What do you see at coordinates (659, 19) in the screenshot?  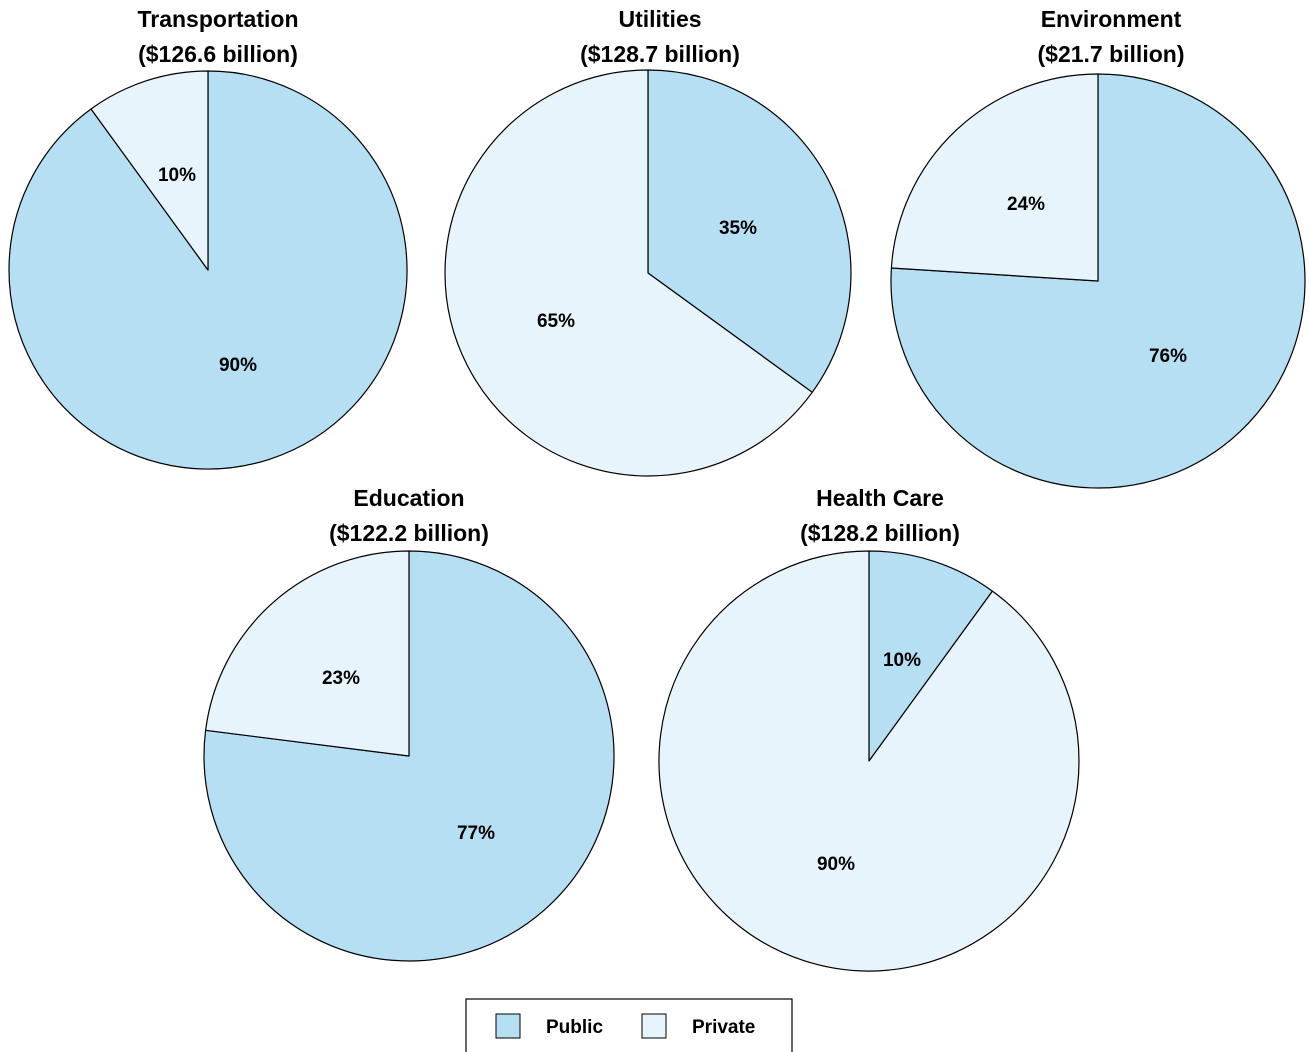 I see `pie-title-utilities: Utilities` at bounding box center [659, 19].